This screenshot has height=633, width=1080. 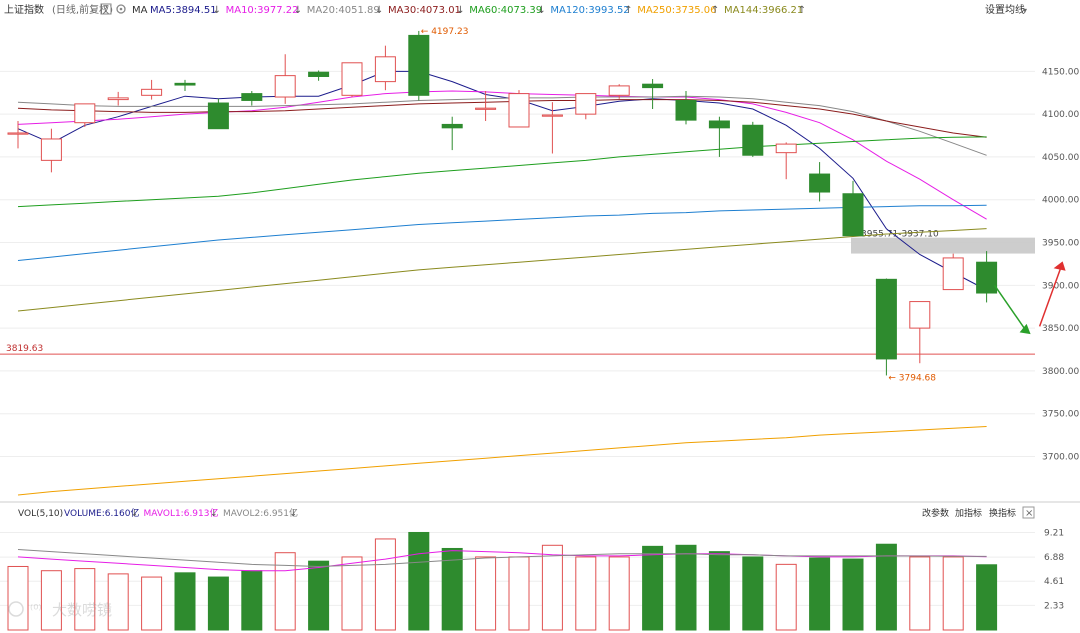 What do you see at coordinates (343, 10) in the screenshot?
I see `legend-item: MA20:4051.89` at bounding box center [343, 10].